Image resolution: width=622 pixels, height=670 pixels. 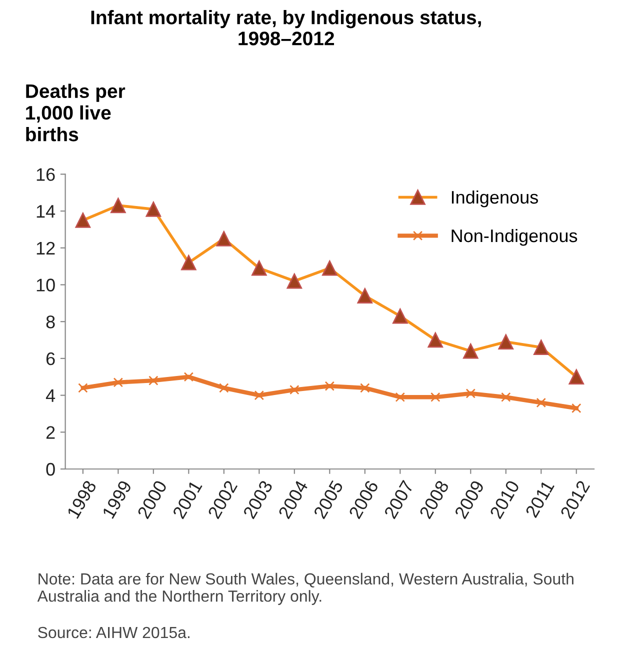 I want to click on text: Note: Data are for New South Wales, Queensland, Western Australia, South Australia and the Northern Territory only., so click(x=305, y=588).